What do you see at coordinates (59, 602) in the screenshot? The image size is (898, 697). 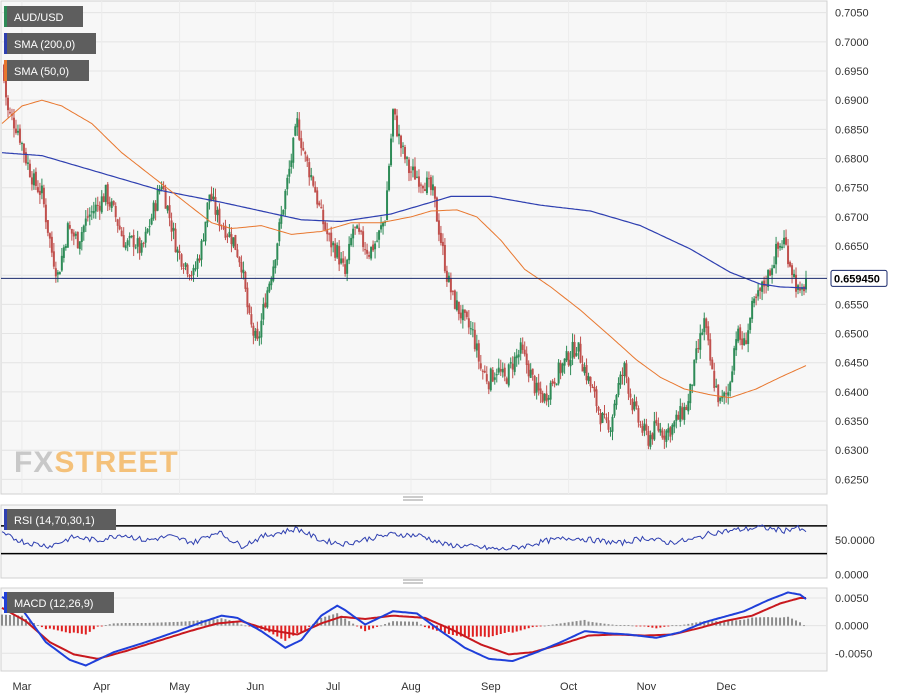 I see `legend-macd: MACD (12,26,9)` at bounding box center [59, 602].